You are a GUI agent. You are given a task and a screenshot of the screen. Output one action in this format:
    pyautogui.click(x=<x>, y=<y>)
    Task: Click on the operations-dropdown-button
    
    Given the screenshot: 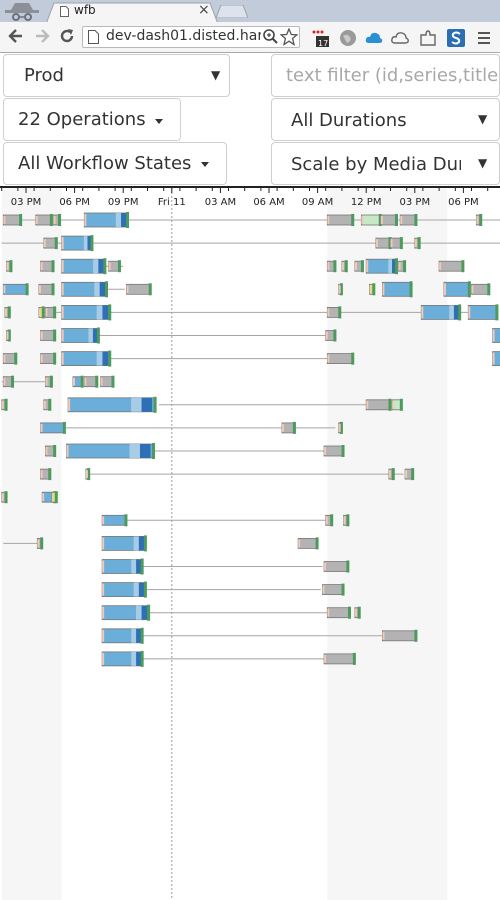 What is the action you would take?
    pyautogui.click(x=92, y=119)
    